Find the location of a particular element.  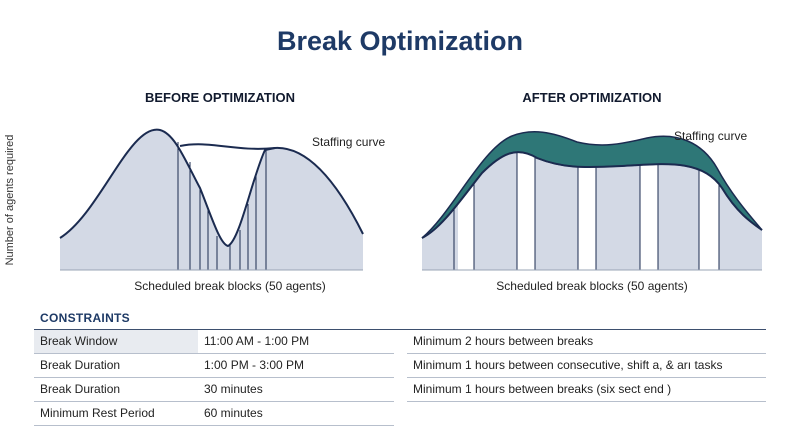

before-chart is located at coordinates (211, 199).